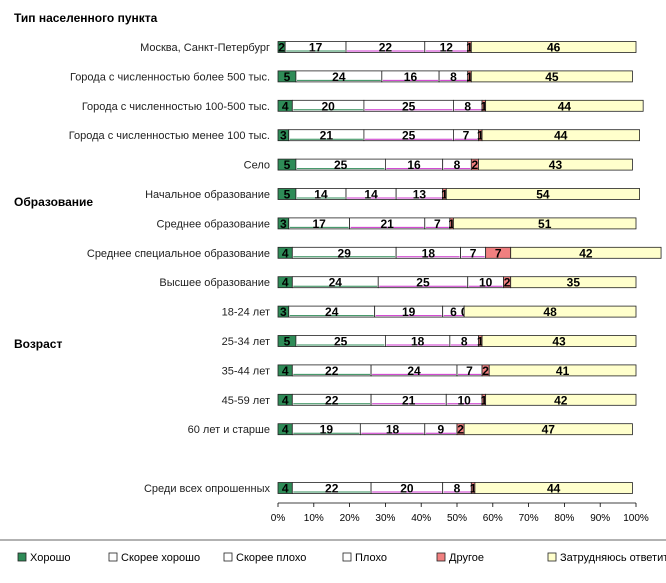 The width and height of the screenshot is (666, 583). What do you see at coordinates (371, 195) in the screenshot?
I see `data-label: 14` at bounding box center [371, 195].